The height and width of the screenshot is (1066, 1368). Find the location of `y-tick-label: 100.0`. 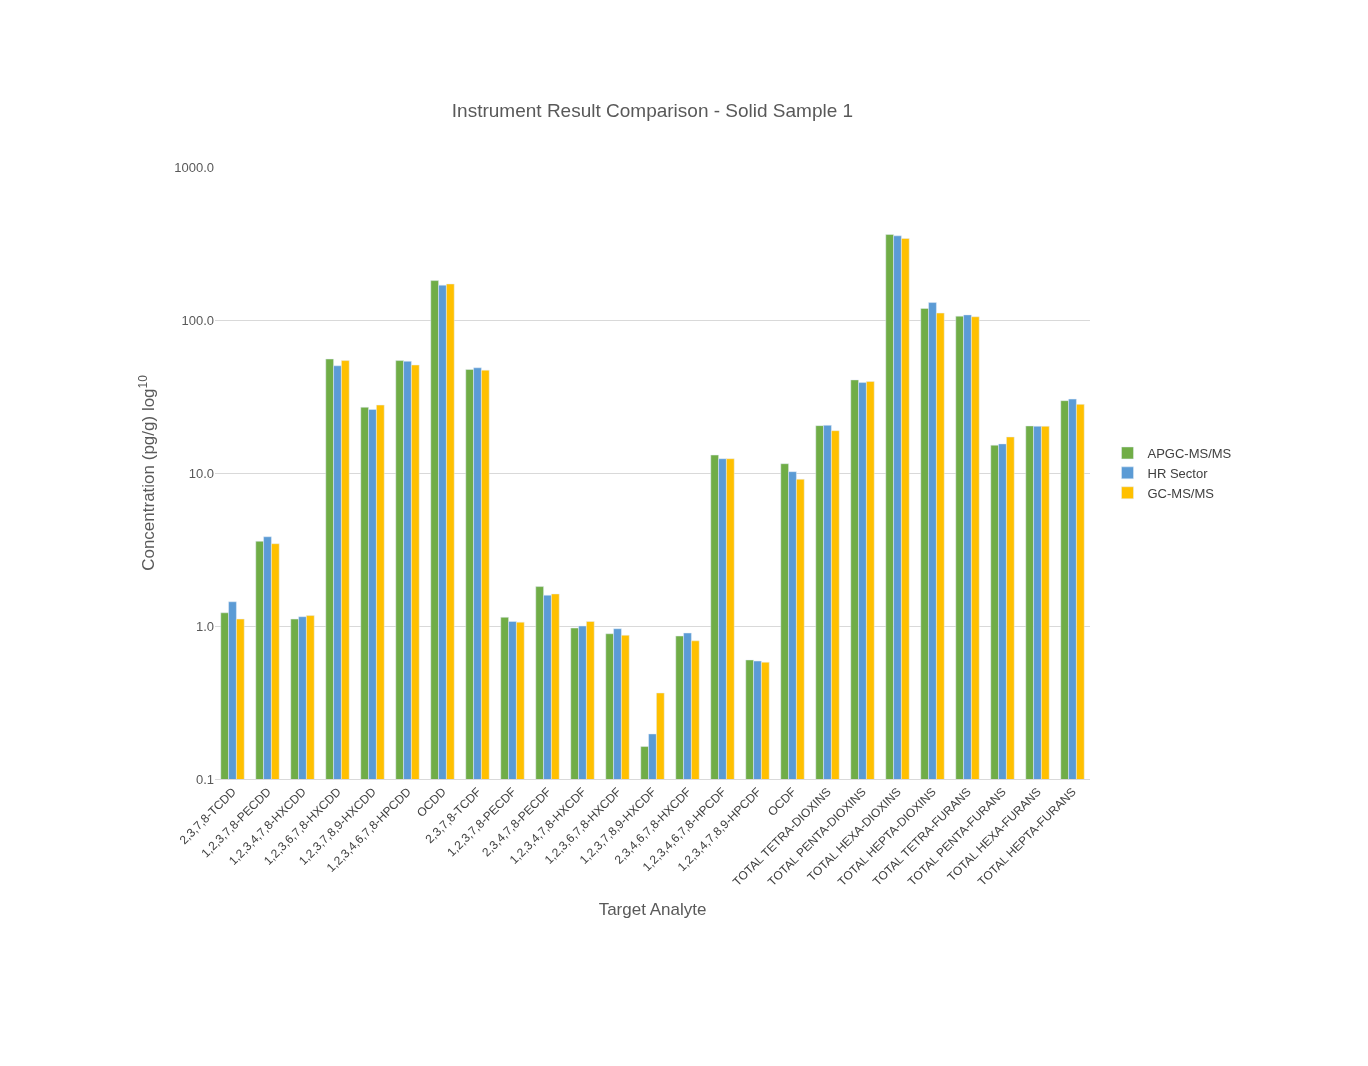

y-tick-label: 100.0 is located at coordinates (197, 320).